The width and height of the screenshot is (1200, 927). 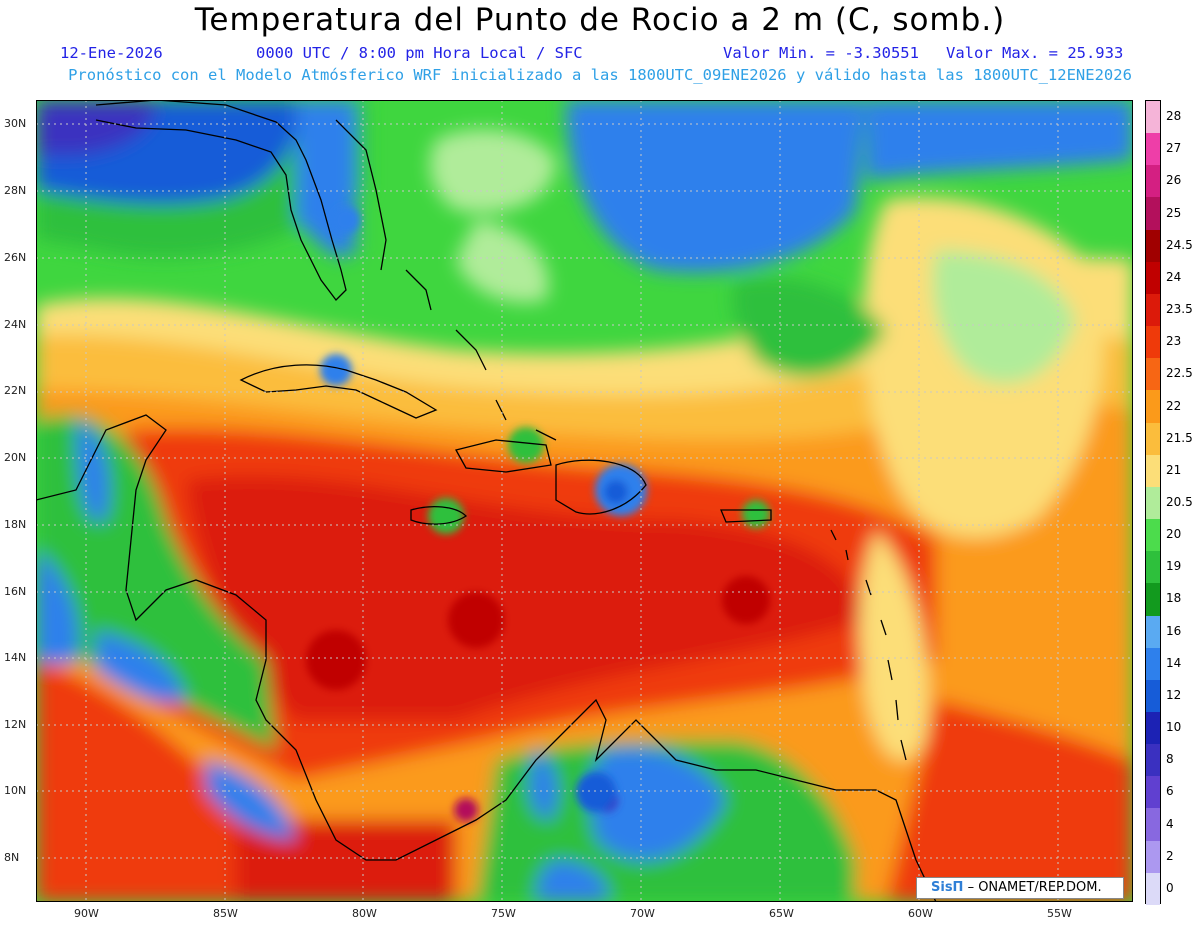 I want to click on lat-label: 30N, so click(x=15, y=123).